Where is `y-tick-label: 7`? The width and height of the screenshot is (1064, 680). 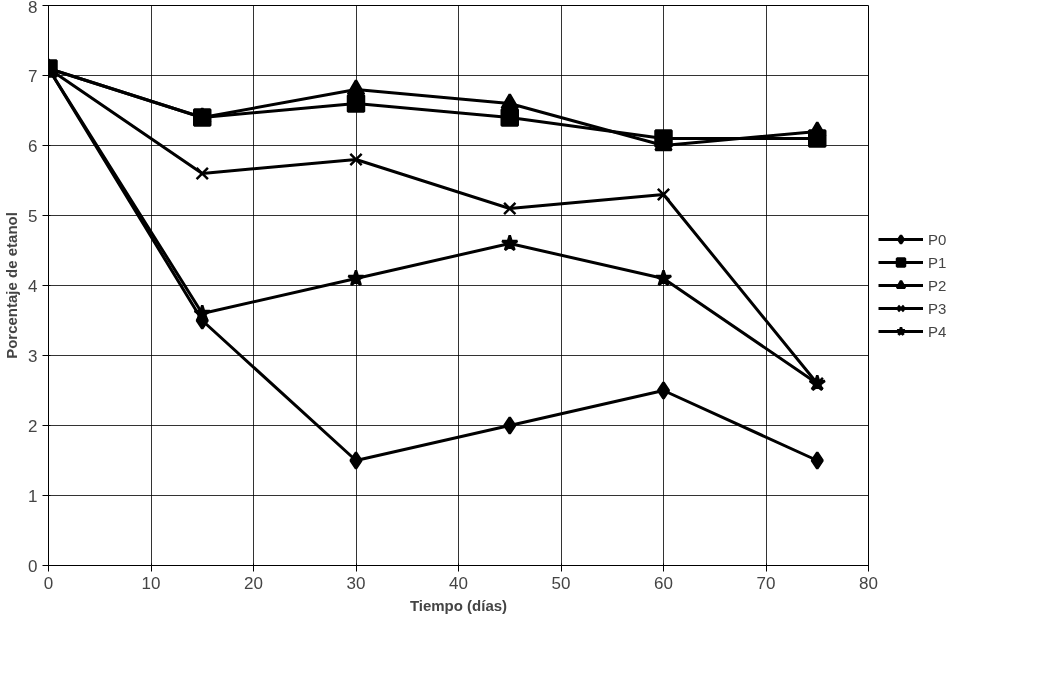 y-tick-label: 7 is located at coordinates (33, 76).